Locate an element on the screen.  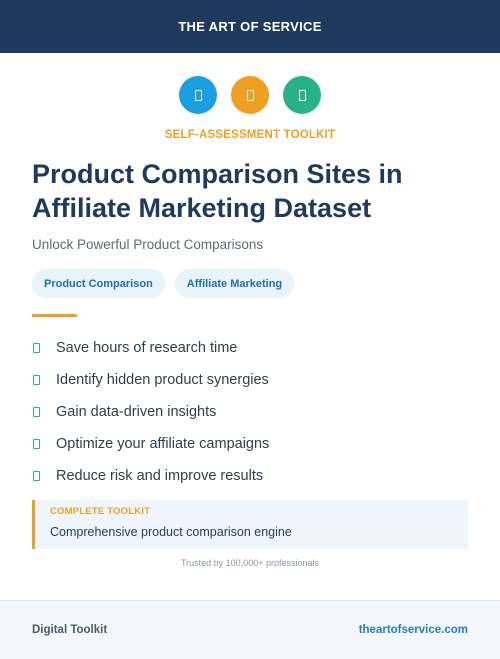
tag-affiliate-marketing: Affiliate Marketing is located at coordinates (234, 283).